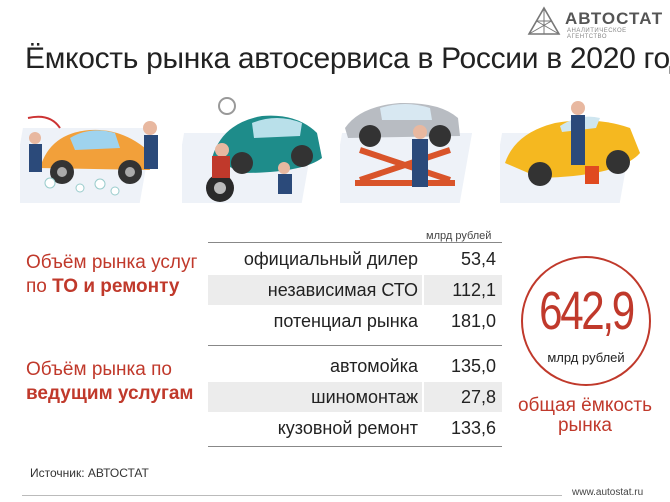 Image resolution: width=670 pixels, height=502 pixels. What do you see at coordinates (544, 20) in the screenshot?
I see `logo-icon` at bounding box center [544, 20].